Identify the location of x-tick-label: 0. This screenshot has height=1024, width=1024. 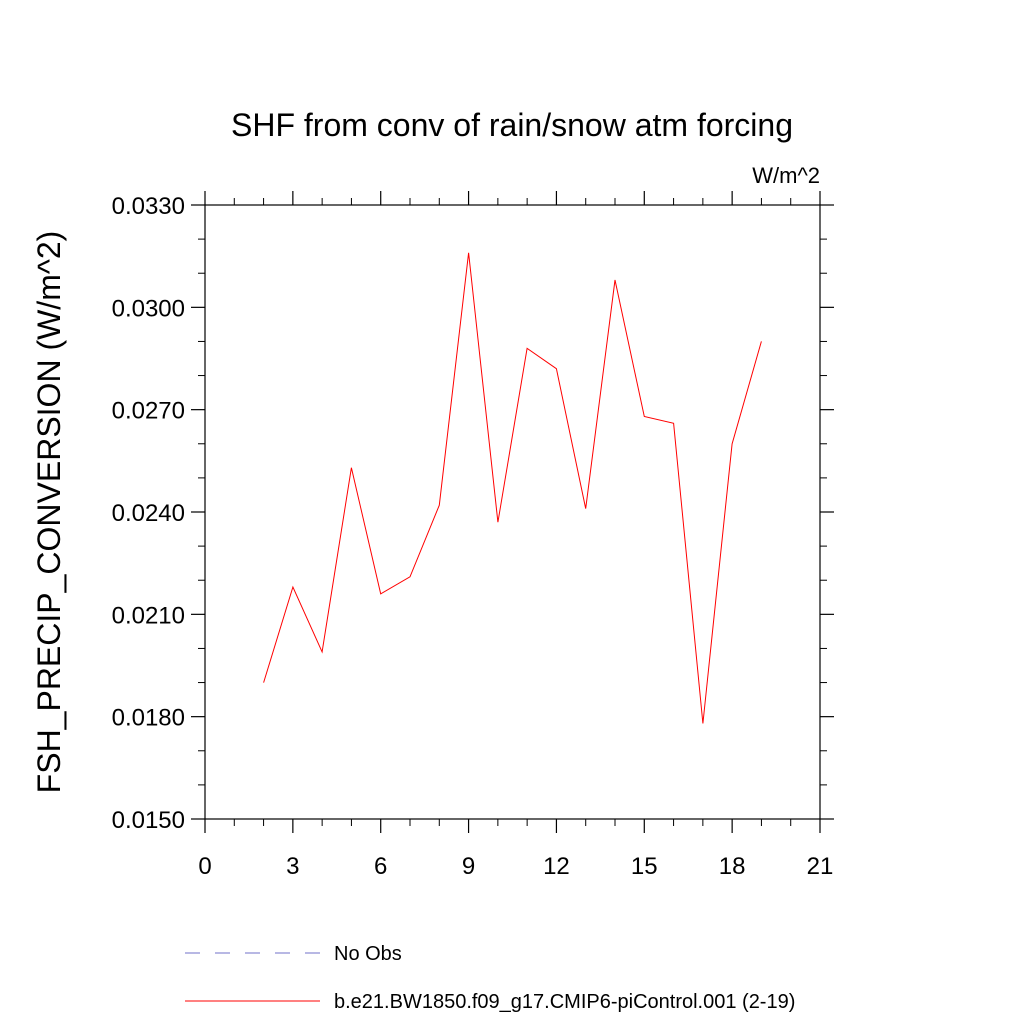
(204, 866).